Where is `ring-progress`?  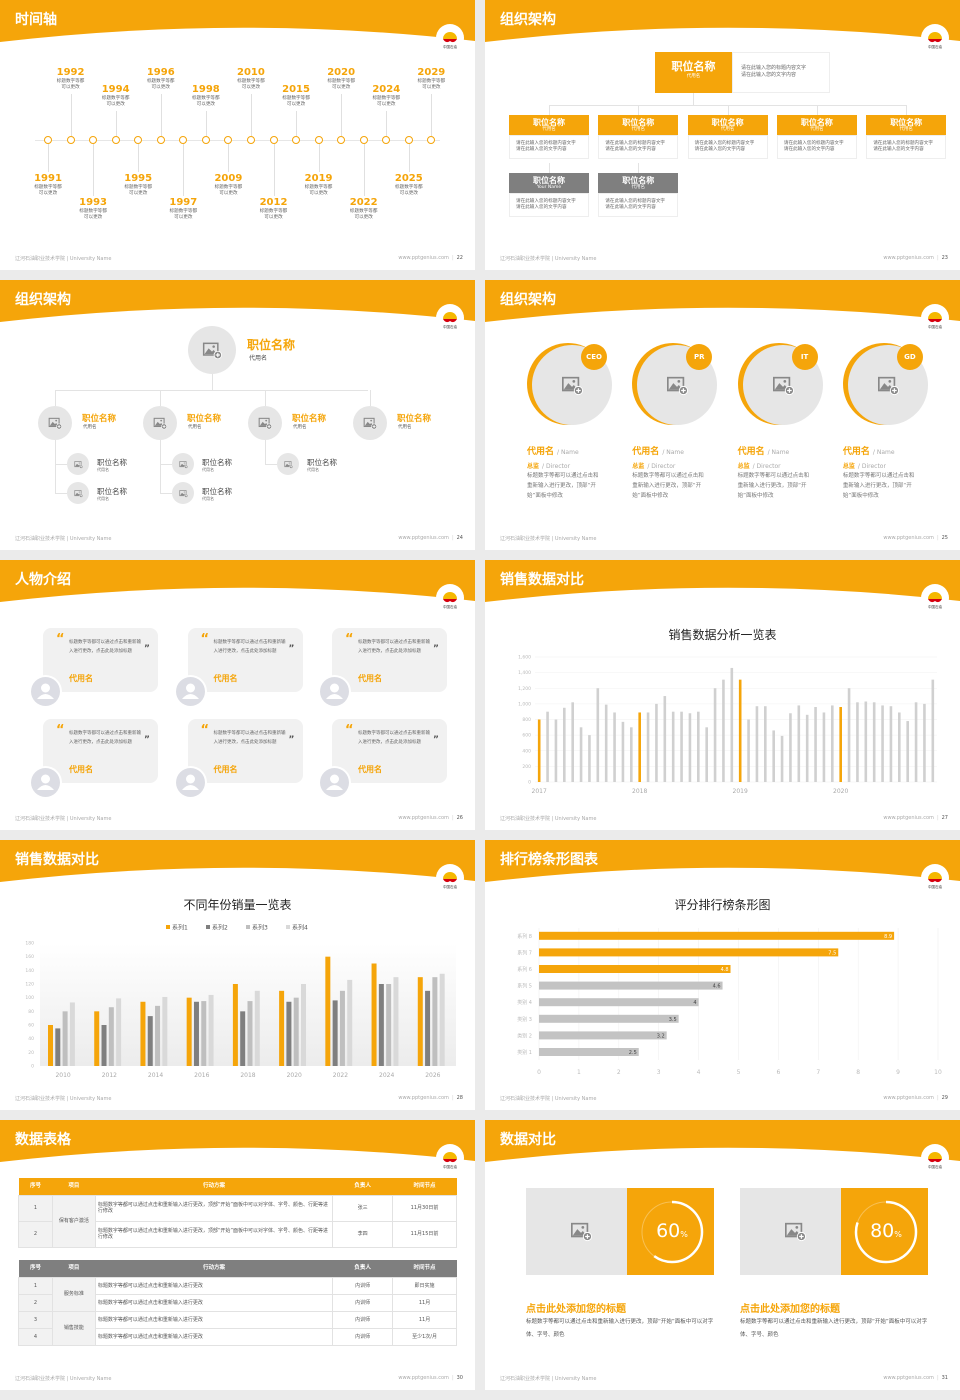
ring-progress is located at coordinates (672, 1232).